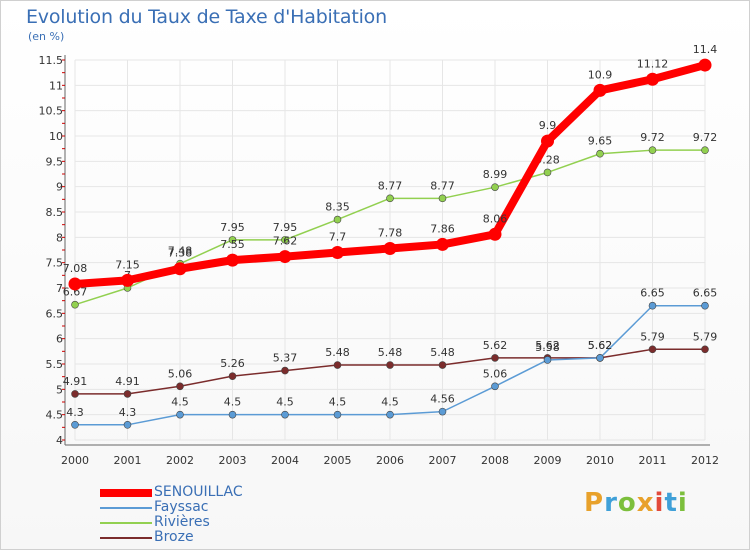  What do you see at coordinates (220, 537) in the screenshot?
I see `legend-item-broze: Broze` at bounding box center [220, 537].